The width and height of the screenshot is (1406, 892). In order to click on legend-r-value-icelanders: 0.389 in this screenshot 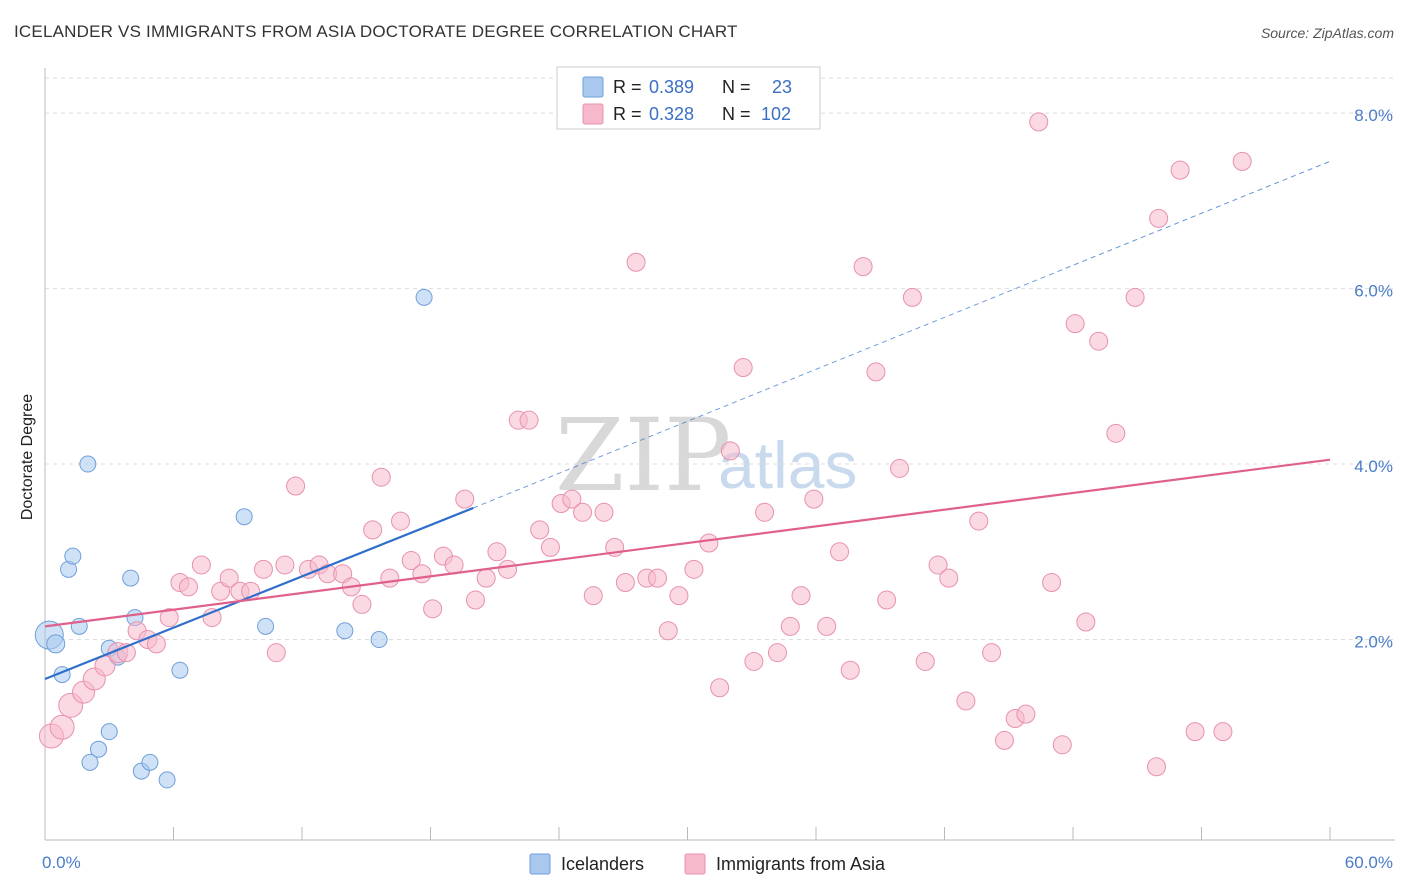, I will do `click(671, 87)`.